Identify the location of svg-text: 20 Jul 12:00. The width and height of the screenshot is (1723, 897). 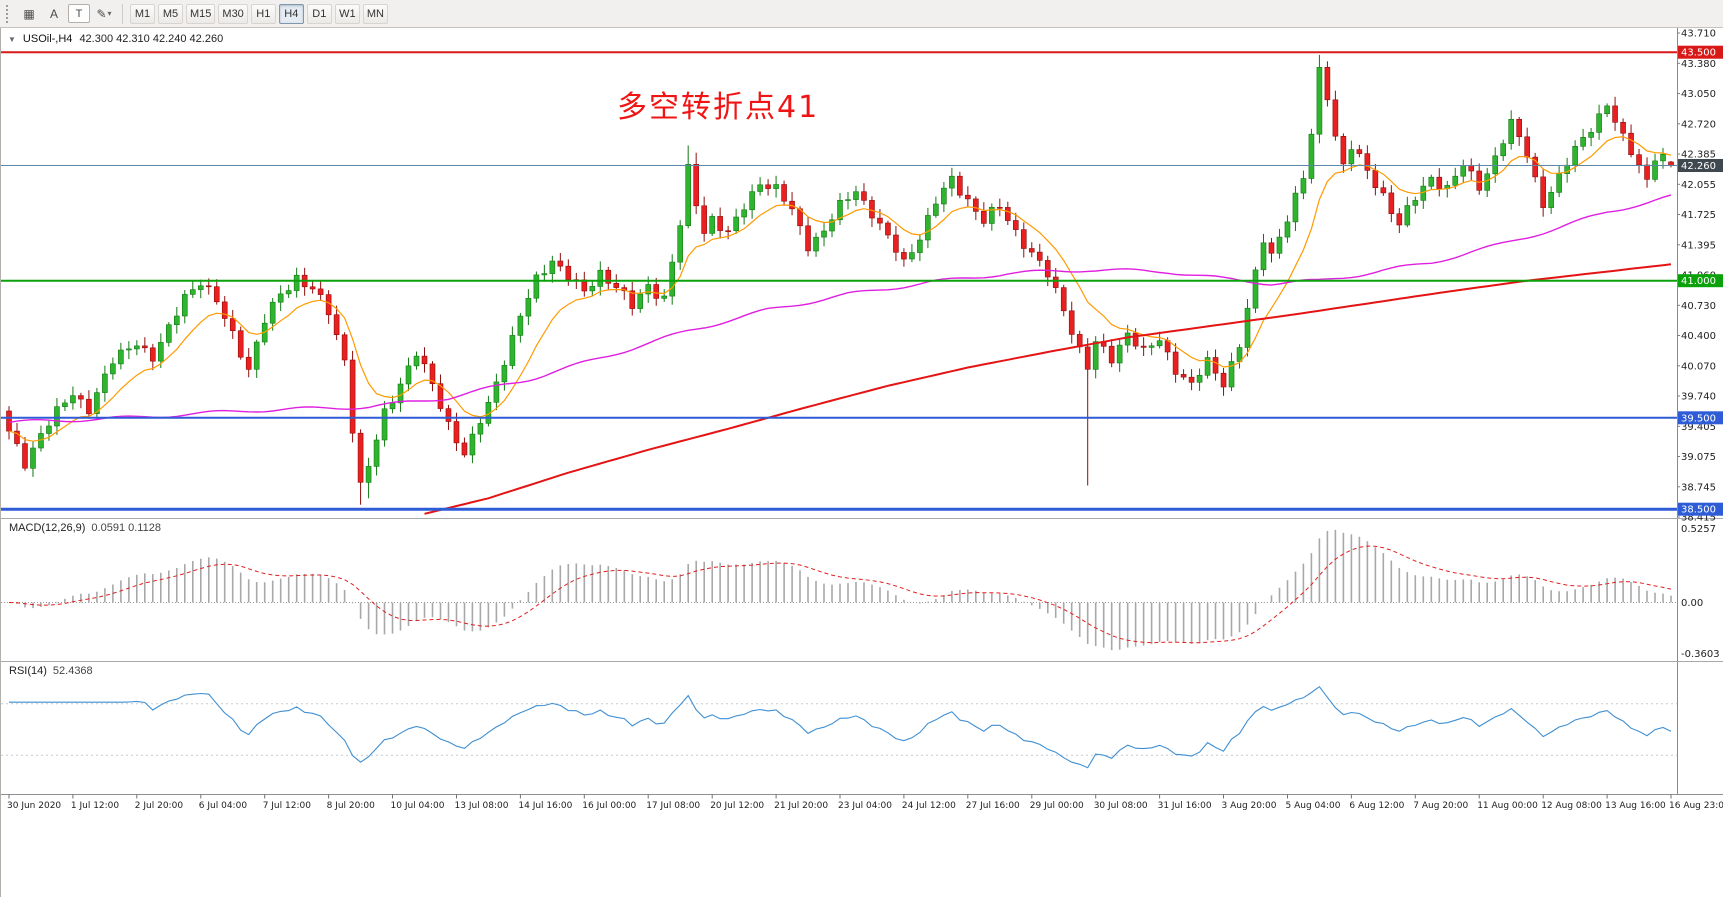
(737, 806).